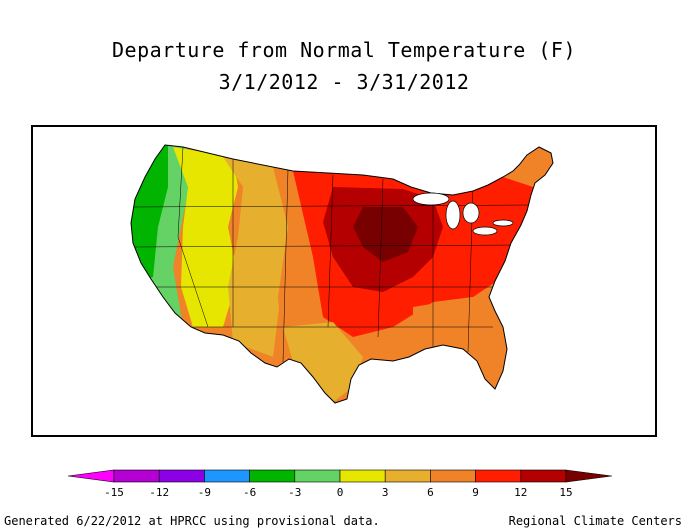 The image size is (688, 531). Describe the element at coordinates (385, 492) in the screenshot. I see `legend-tick-label: 3` at that location.